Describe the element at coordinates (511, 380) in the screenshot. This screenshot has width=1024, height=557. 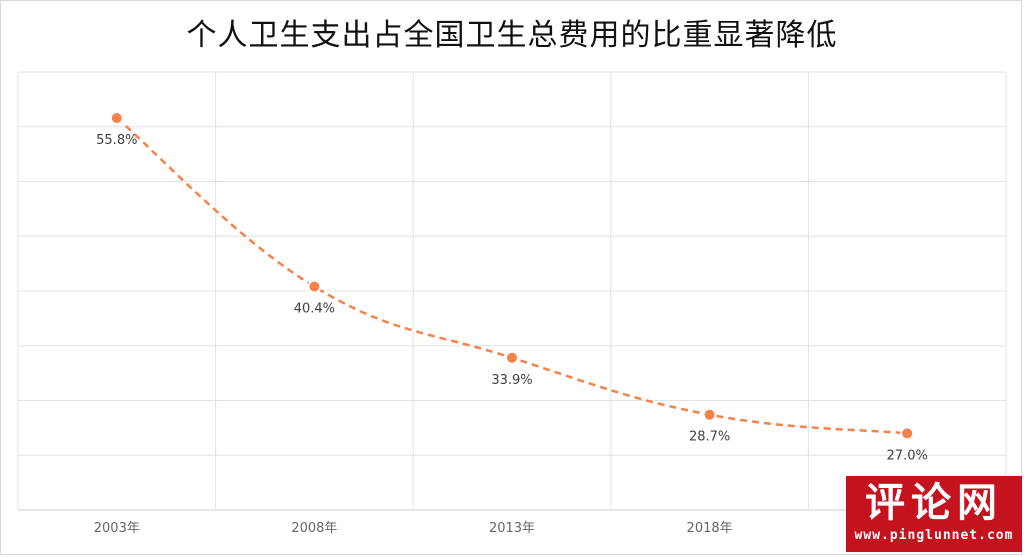
I see `data-label: 33.9%` at that location.